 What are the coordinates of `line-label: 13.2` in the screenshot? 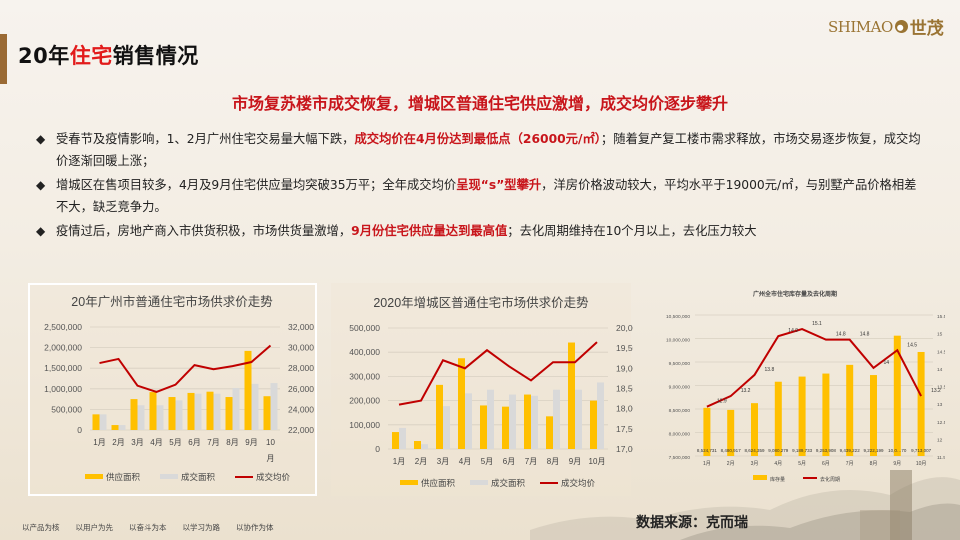 It's located at (746, 391).